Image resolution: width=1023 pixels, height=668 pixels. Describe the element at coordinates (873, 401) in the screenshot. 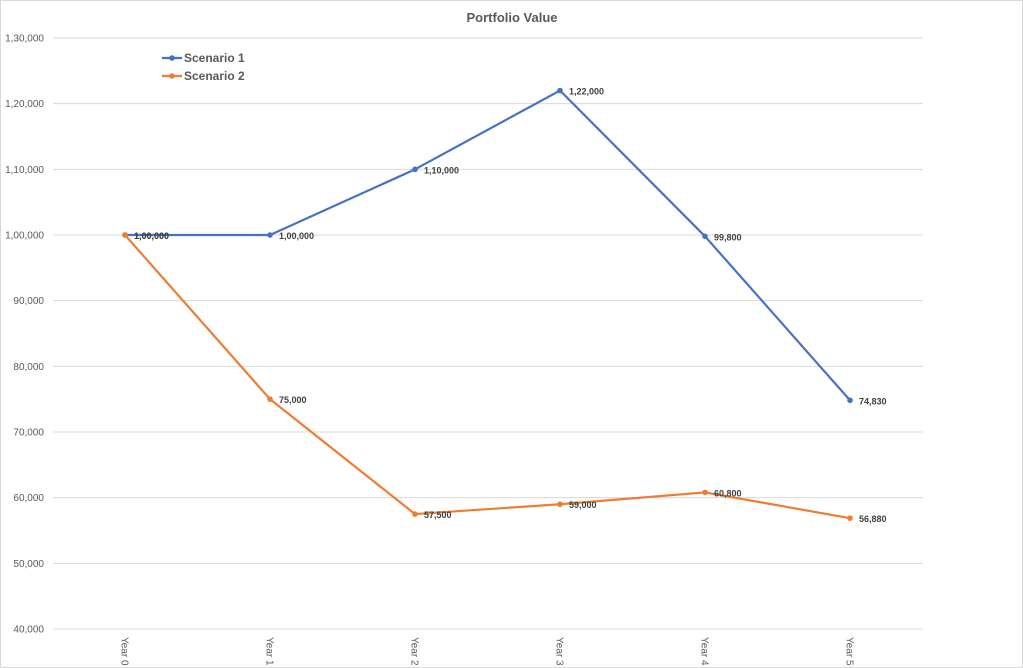

I see `data-label: 74,830` at that location.